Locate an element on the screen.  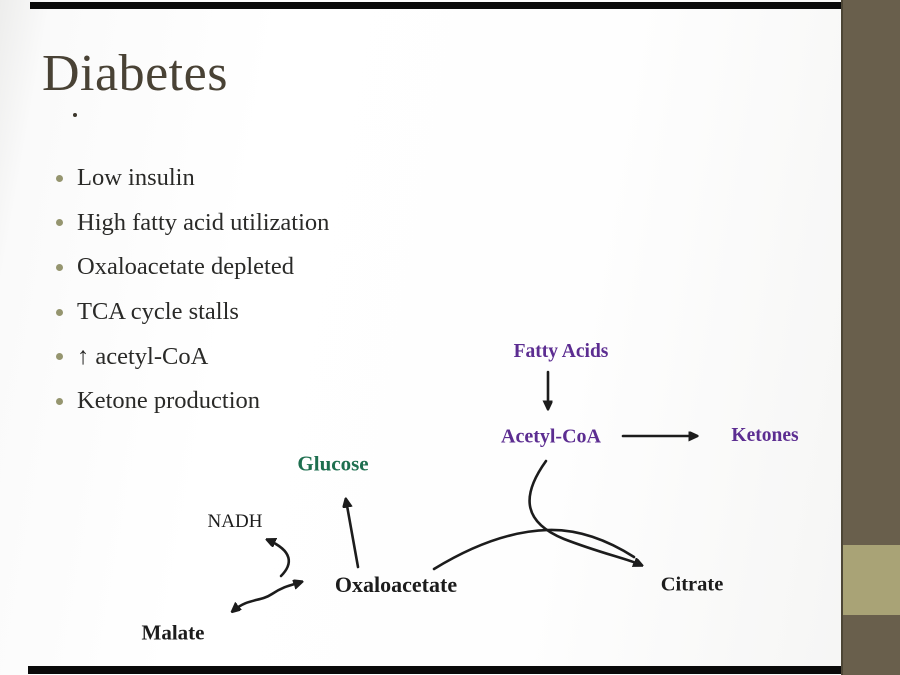
title-ornament-dot is located at coordinates (75, 115).